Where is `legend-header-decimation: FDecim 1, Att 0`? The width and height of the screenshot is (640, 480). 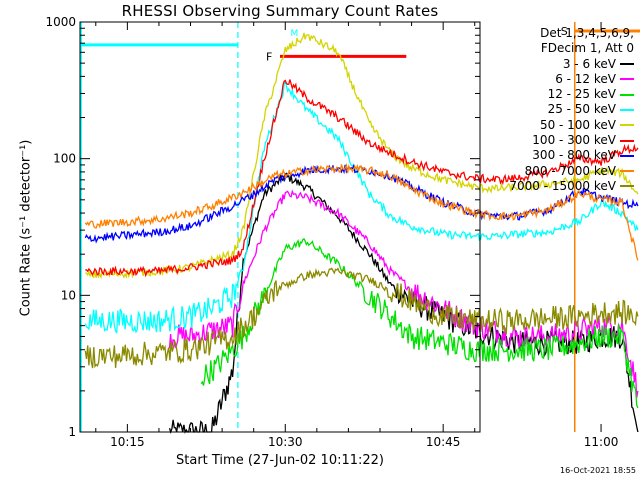 legend-header-decimation: FDecim 1, Att 0 is located at coordinates (587, 48).